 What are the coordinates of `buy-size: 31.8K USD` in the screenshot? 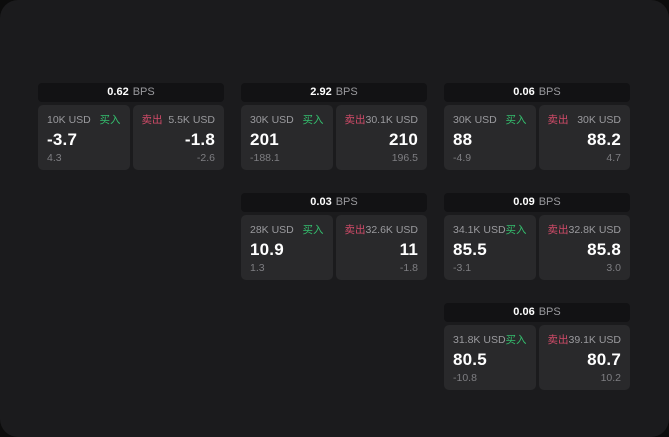 It's located at (479, 339).